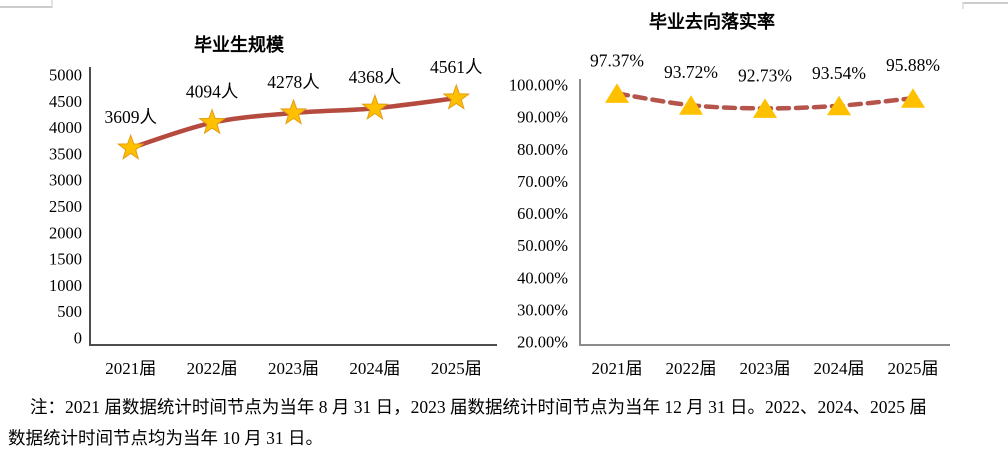 The height and width of the screenshot is (460, 1008). What do you see at coordinates (26, 4) in the screenshot?
I see `crop-artifact-top-left` at bounding box center [26, 4].